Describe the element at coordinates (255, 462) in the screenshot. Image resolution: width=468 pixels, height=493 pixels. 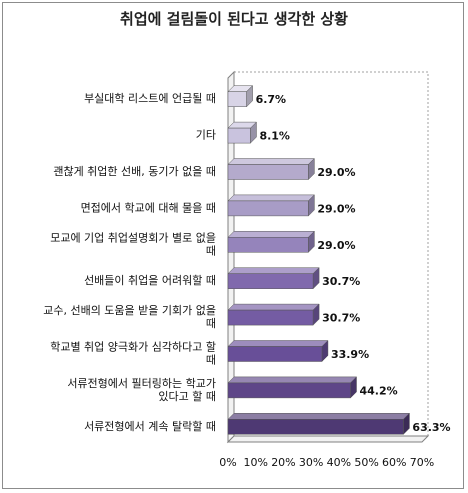
I see `x-tick-label: 10%` at that location.